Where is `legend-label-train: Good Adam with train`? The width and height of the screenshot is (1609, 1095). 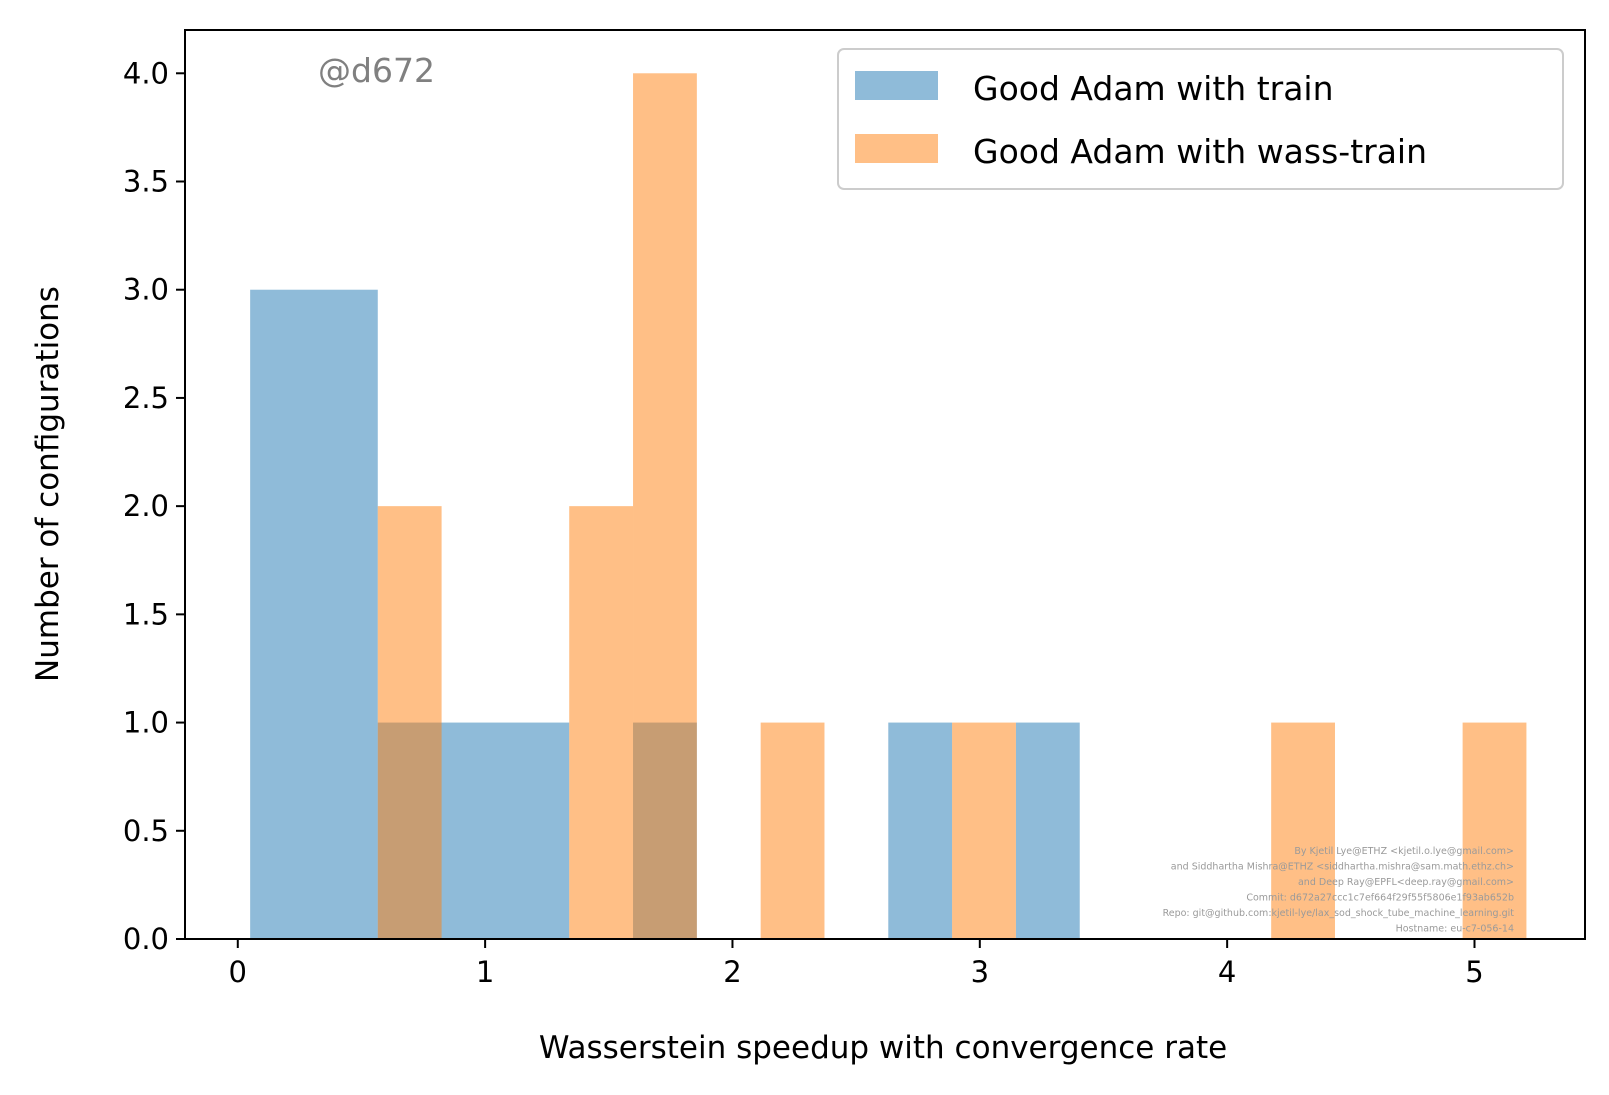 legend-label-train: Good Adam with train is located at coordinates (1153, 88).